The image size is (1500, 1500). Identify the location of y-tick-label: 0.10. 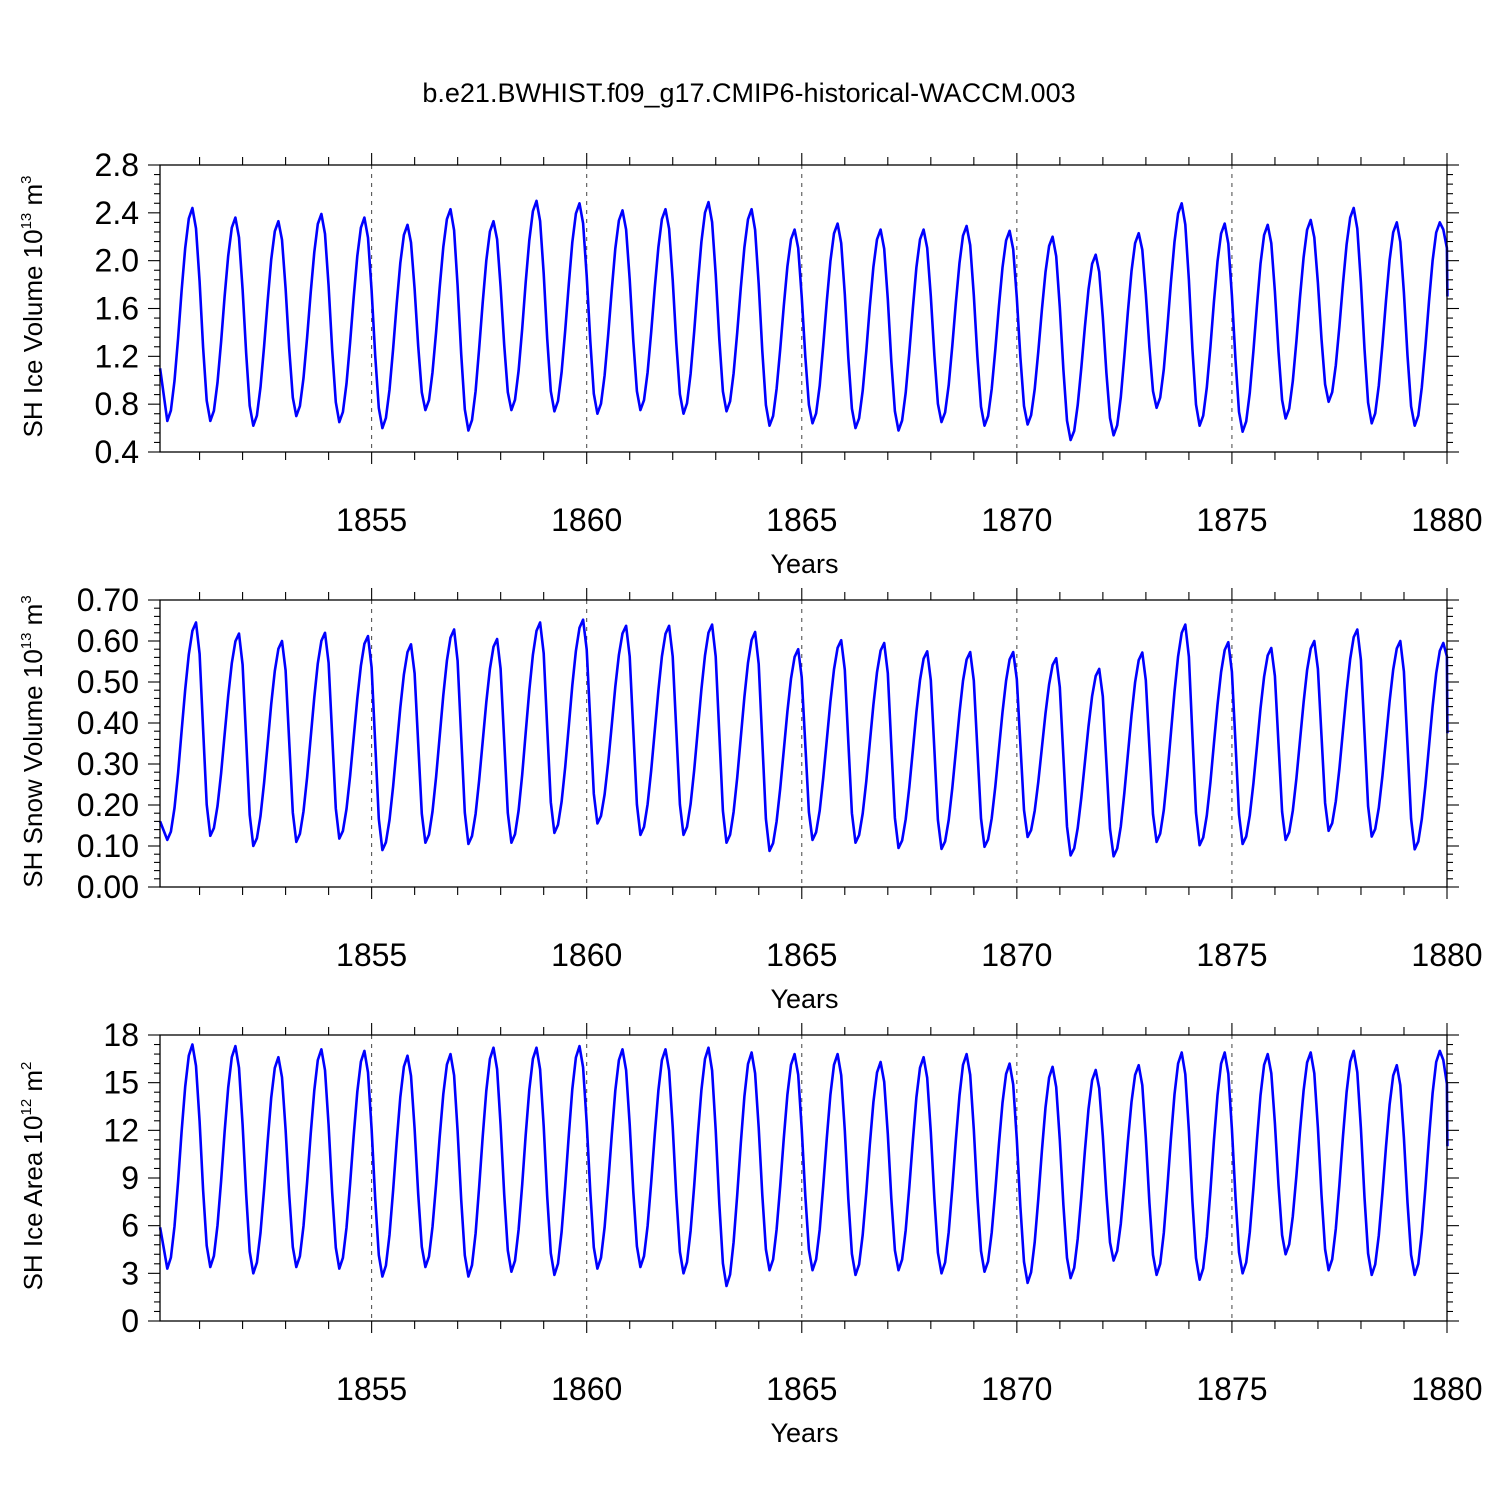
(108, 846).